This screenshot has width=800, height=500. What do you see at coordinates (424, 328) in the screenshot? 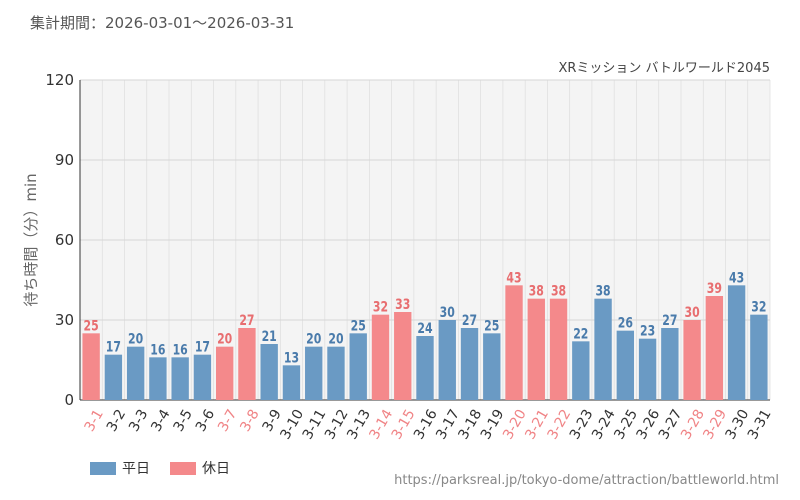
I see `bar-value-label: 24` at bounding box center [424, 328].